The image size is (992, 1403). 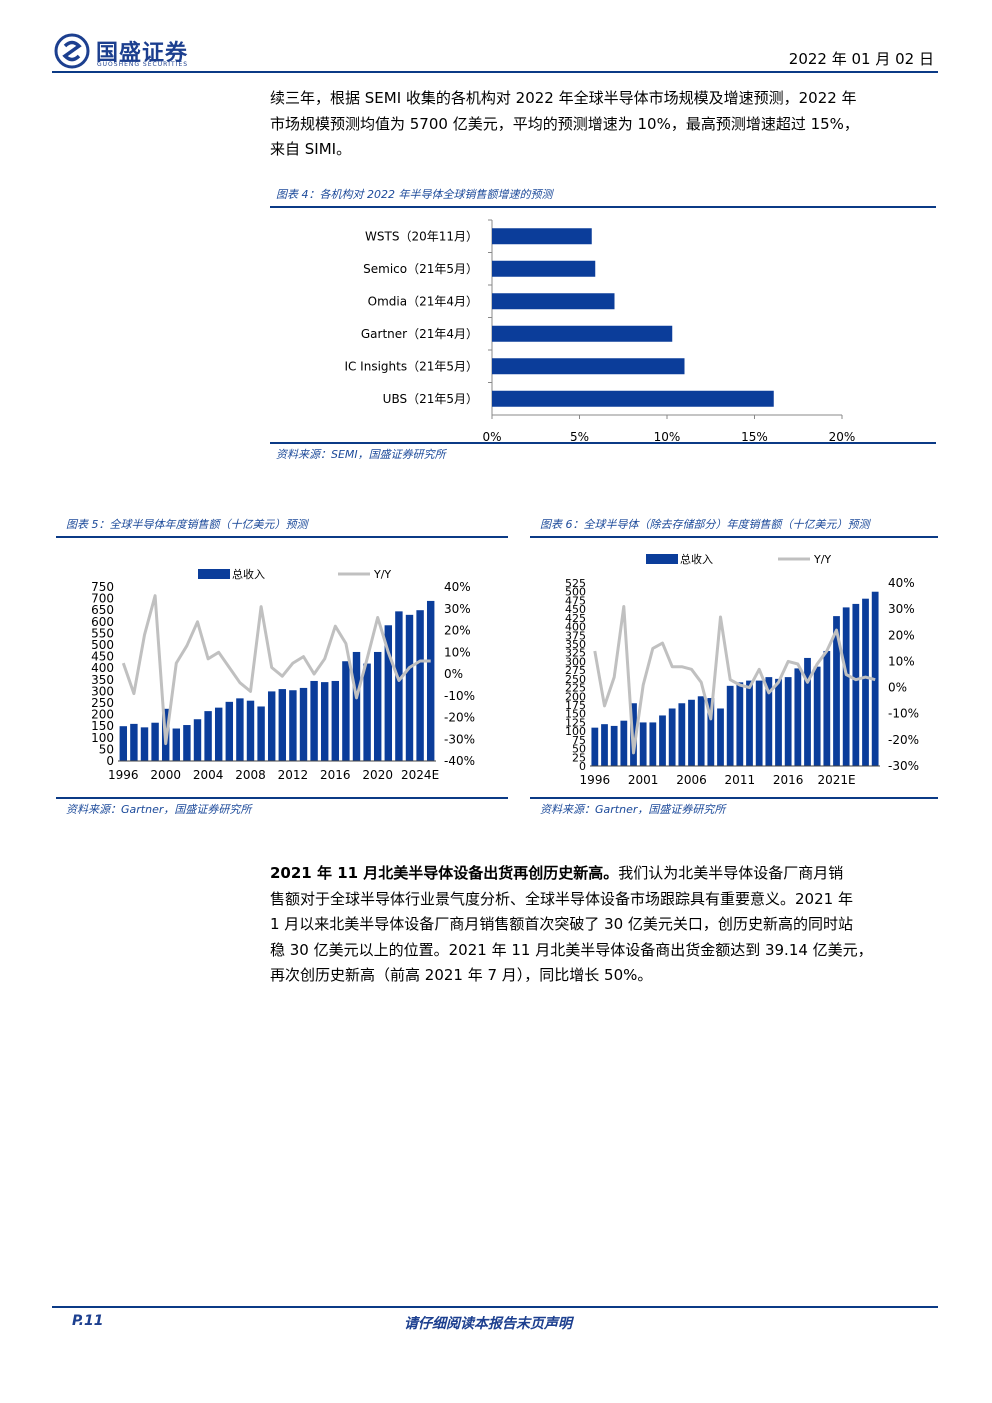 I want to click on y-right-tick-label: 10%, so click(x=457, y=652).